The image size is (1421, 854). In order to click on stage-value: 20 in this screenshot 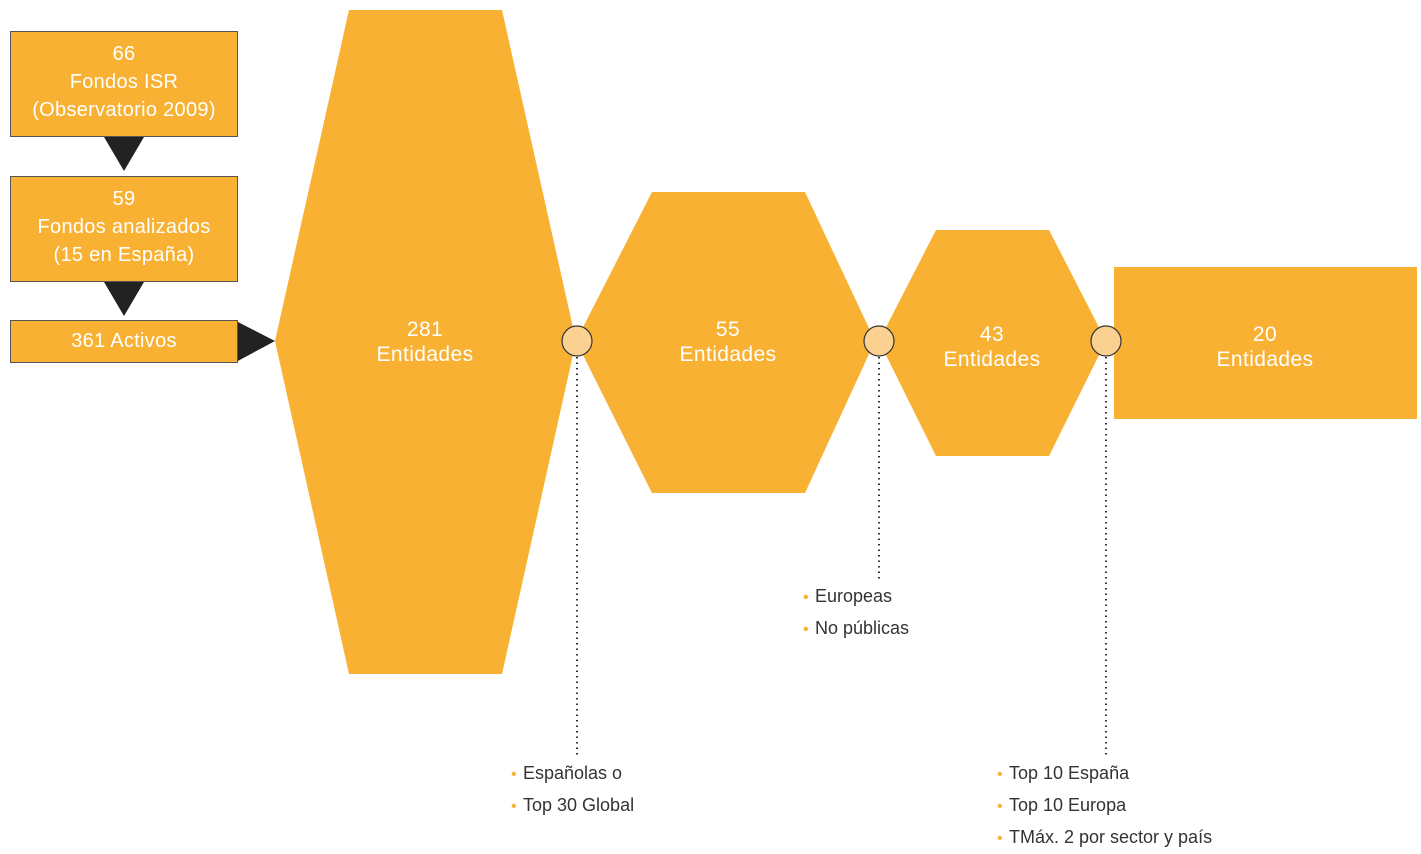, I will do `click(1265, 334)`.